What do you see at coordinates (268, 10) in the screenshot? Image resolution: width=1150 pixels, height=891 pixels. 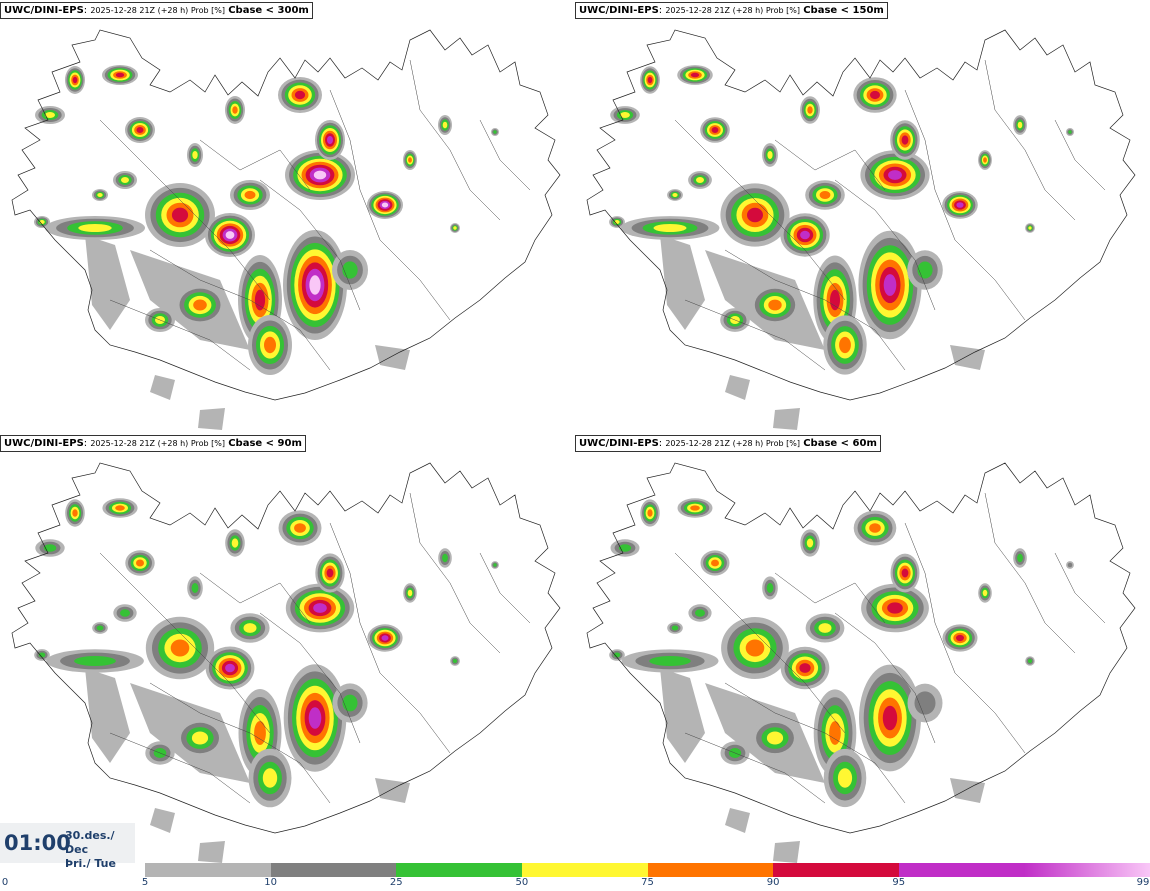 I see `variable-label: Cbase < 300m` at bounding box center [268, 10].